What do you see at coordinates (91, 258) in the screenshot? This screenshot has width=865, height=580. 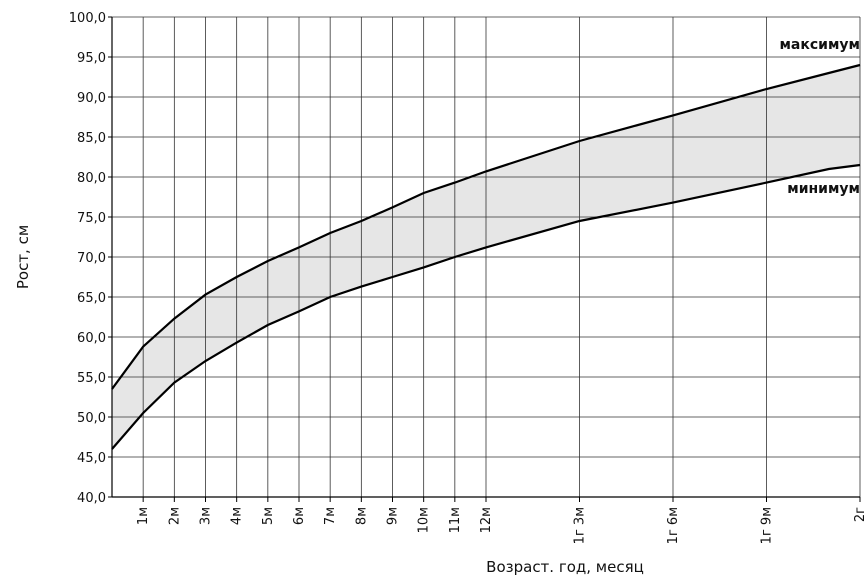 I see `y-tick-label: 70,0` at bounding box center [91, 258].